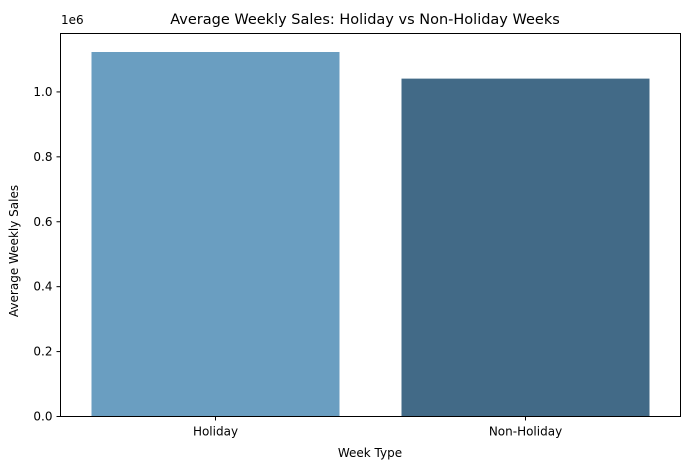 Image resolution: width=691 pixels, height=470 pixels. I want to click on x-tick-label: Holiday, so click(215, 432).